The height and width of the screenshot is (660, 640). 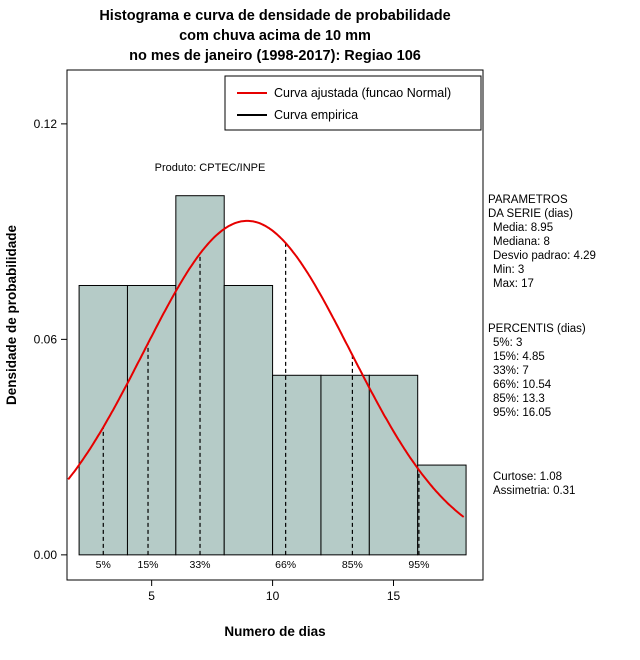 I want to click on percentile-value-line: 33%: 7, so click(x=511, y=371).